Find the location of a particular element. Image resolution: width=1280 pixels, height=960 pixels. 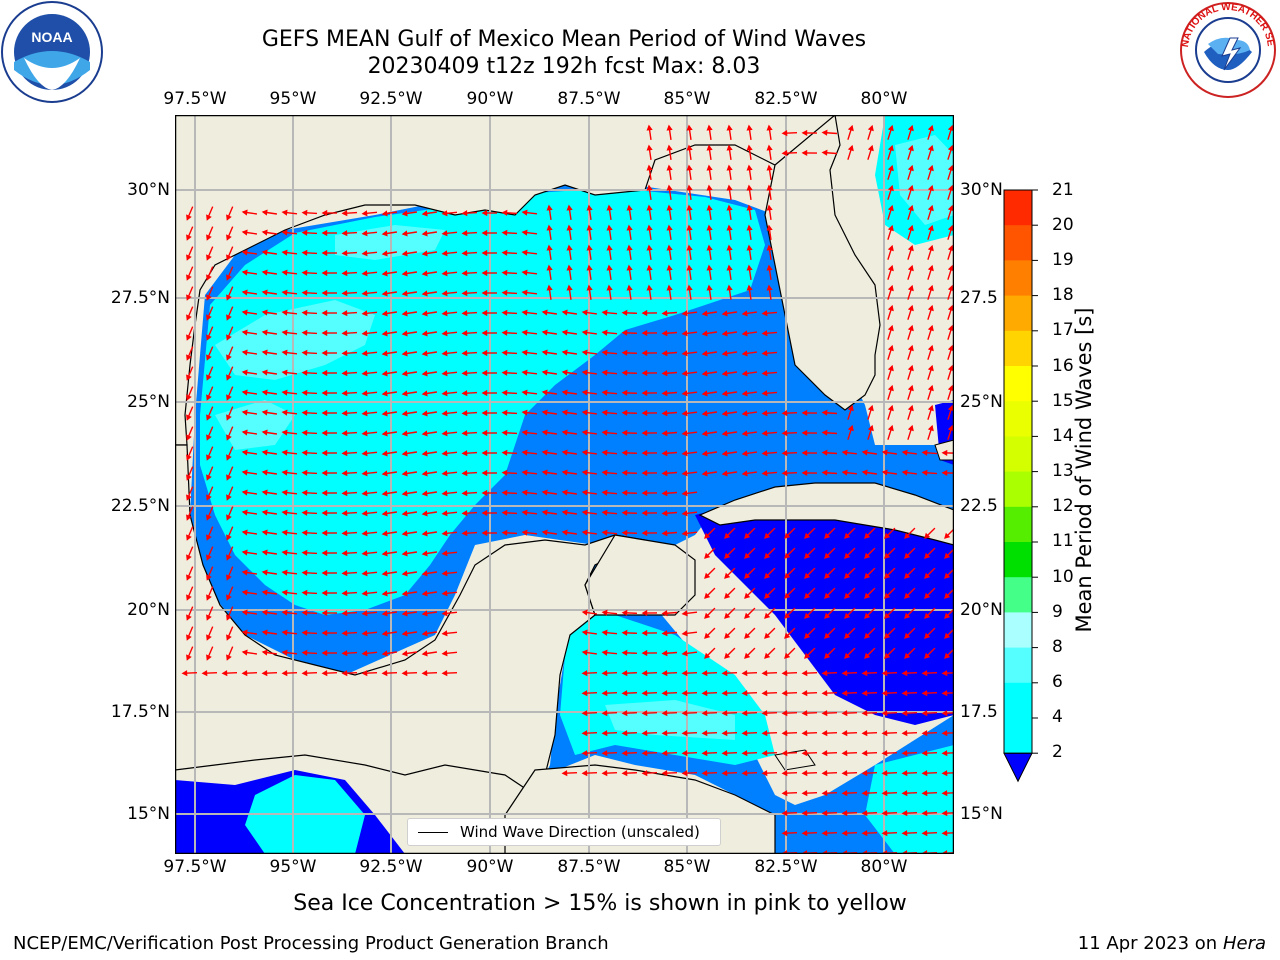

colorbar-tick: 18 is located at coordinates (1063, 295).